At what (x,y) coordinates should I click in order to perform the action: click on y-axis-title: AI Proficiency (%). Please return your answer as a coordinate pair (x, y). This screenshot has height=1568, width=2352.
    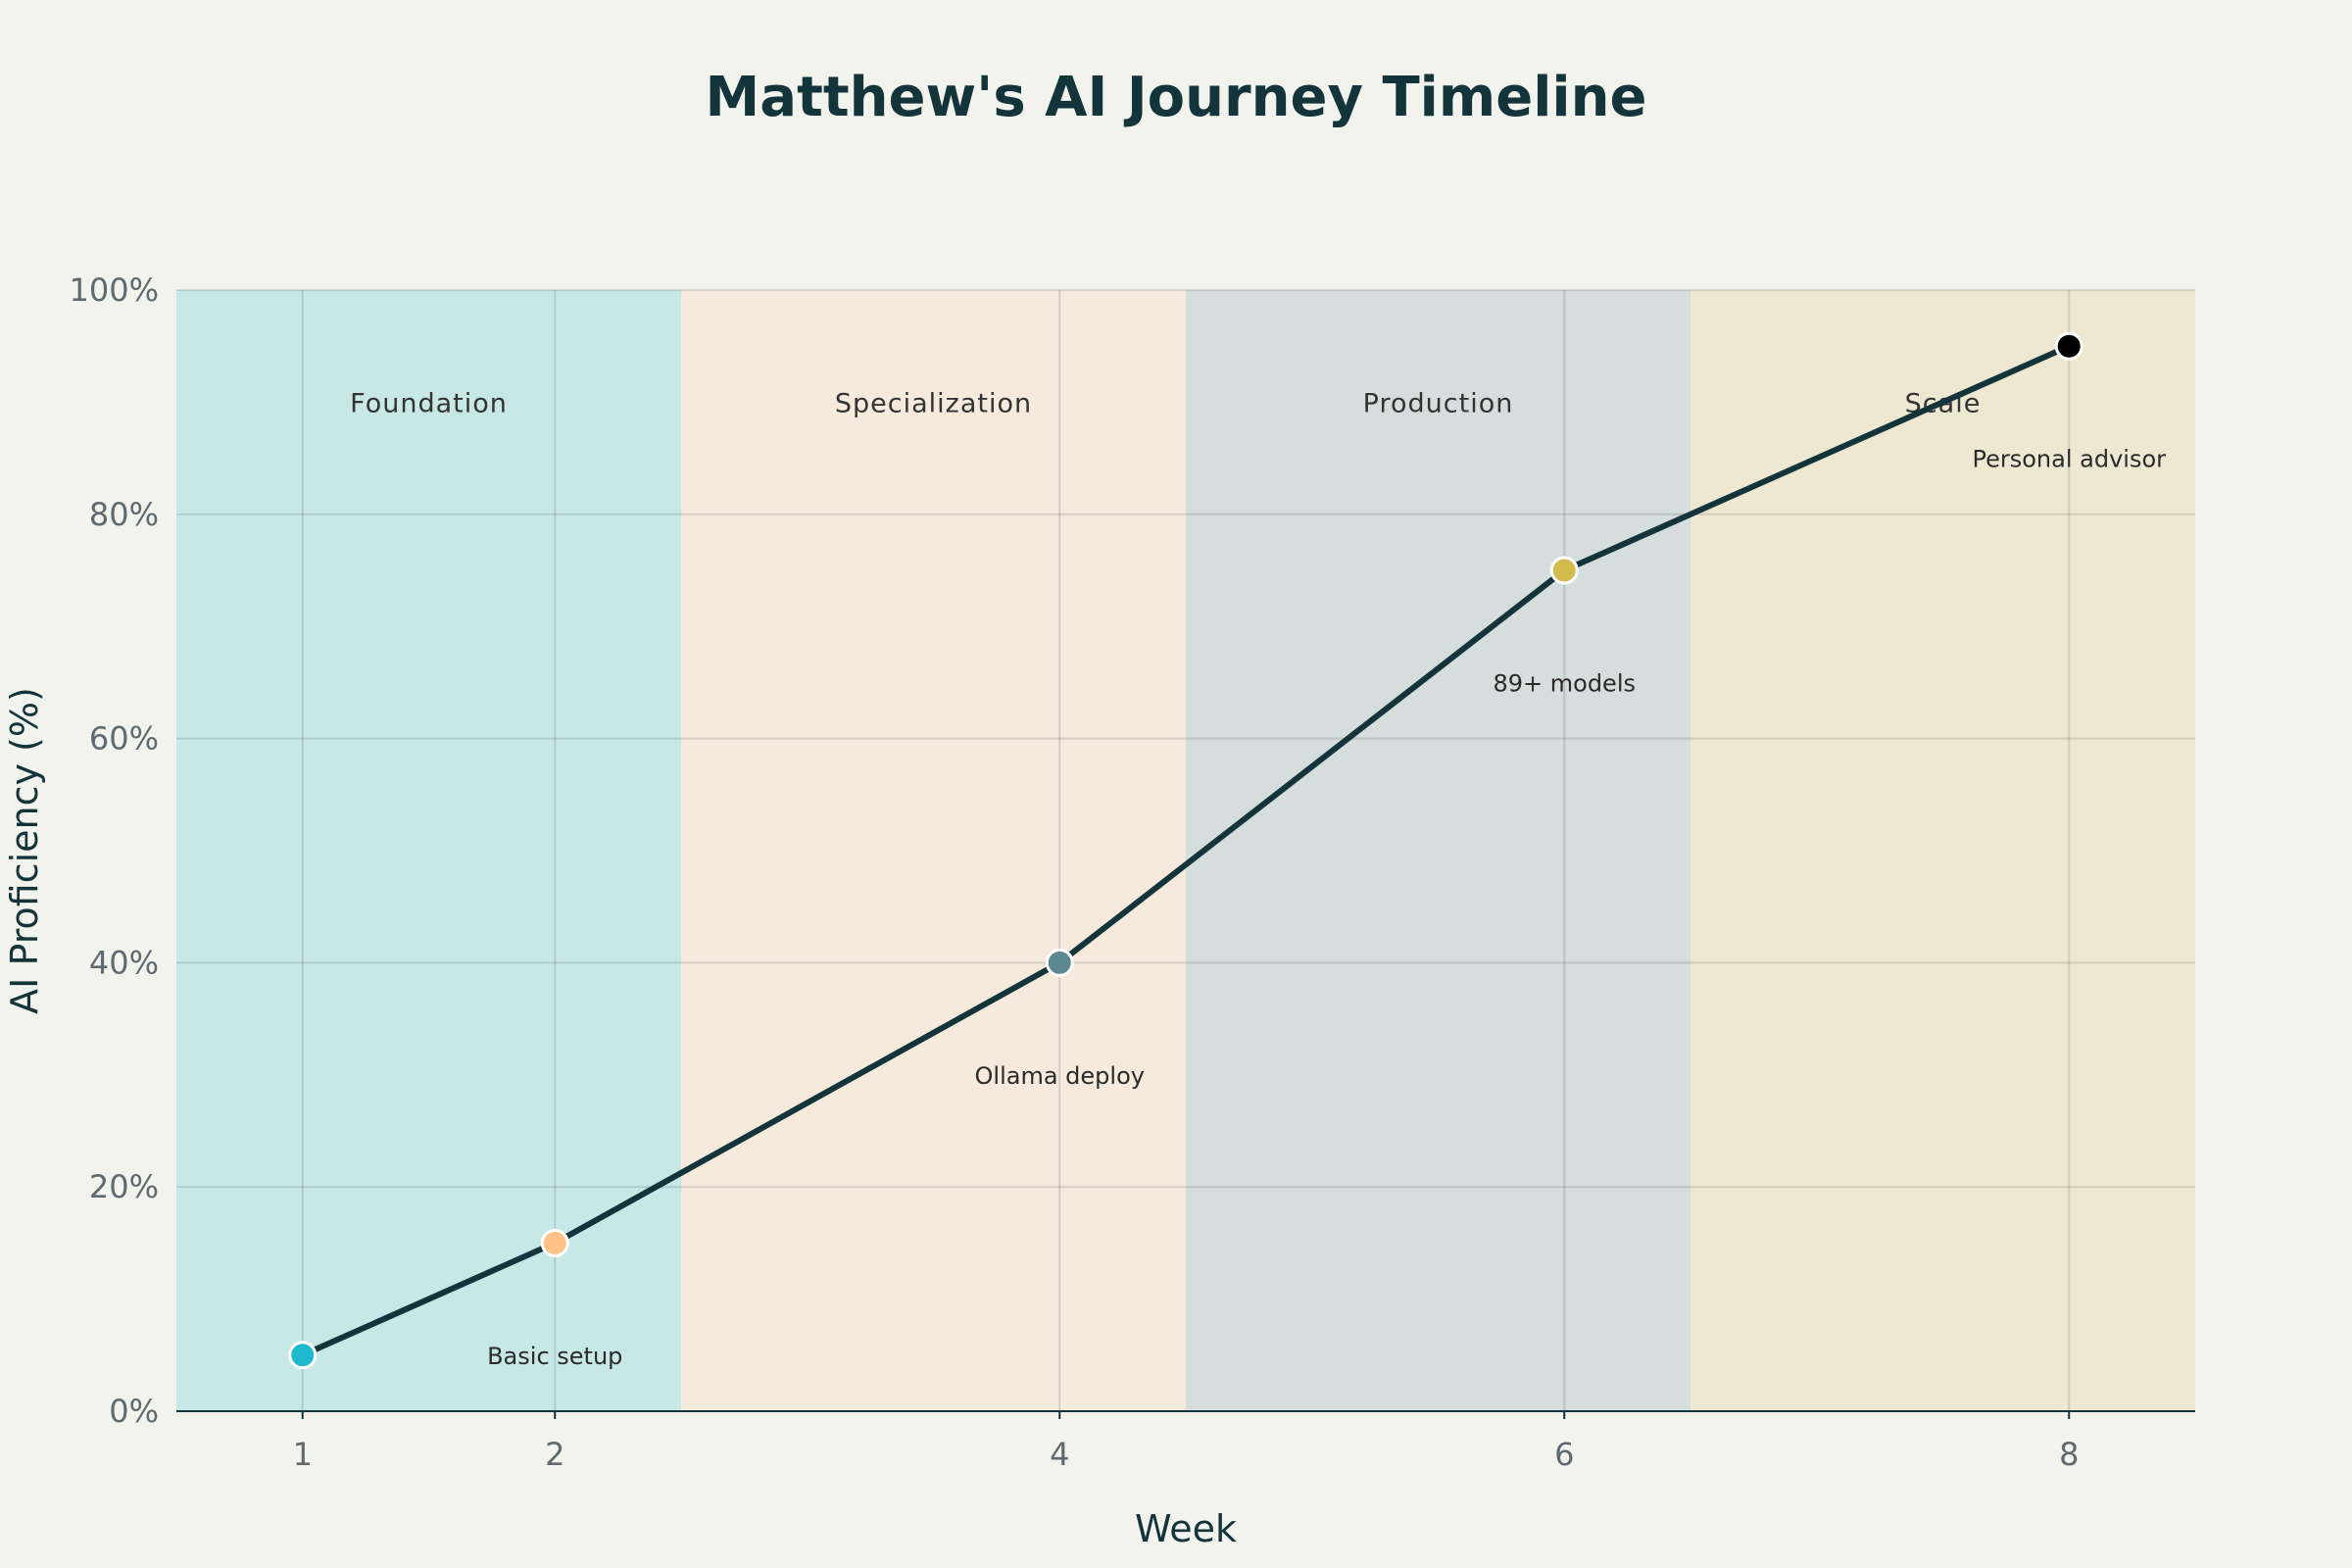
    Looking at the image, I should click on (24, 850).